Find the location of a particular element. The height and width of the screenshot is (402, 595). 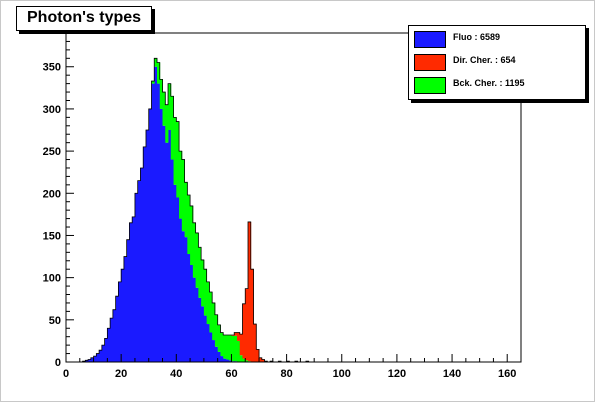

x-tick-label: 140 is located at coordinates (452, 374).